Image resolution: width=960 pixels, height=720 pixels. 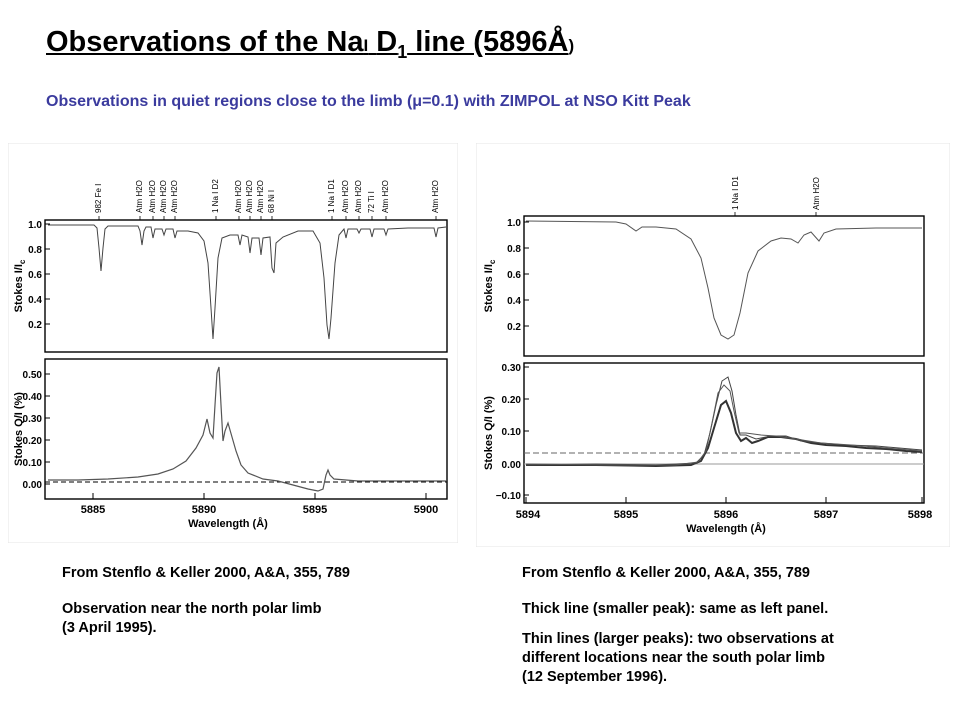 What do you see at coordinates (735, 193) in the screenshot?
I see `right-line-label: 1 Na I D1` at bounding box center [735, 193].